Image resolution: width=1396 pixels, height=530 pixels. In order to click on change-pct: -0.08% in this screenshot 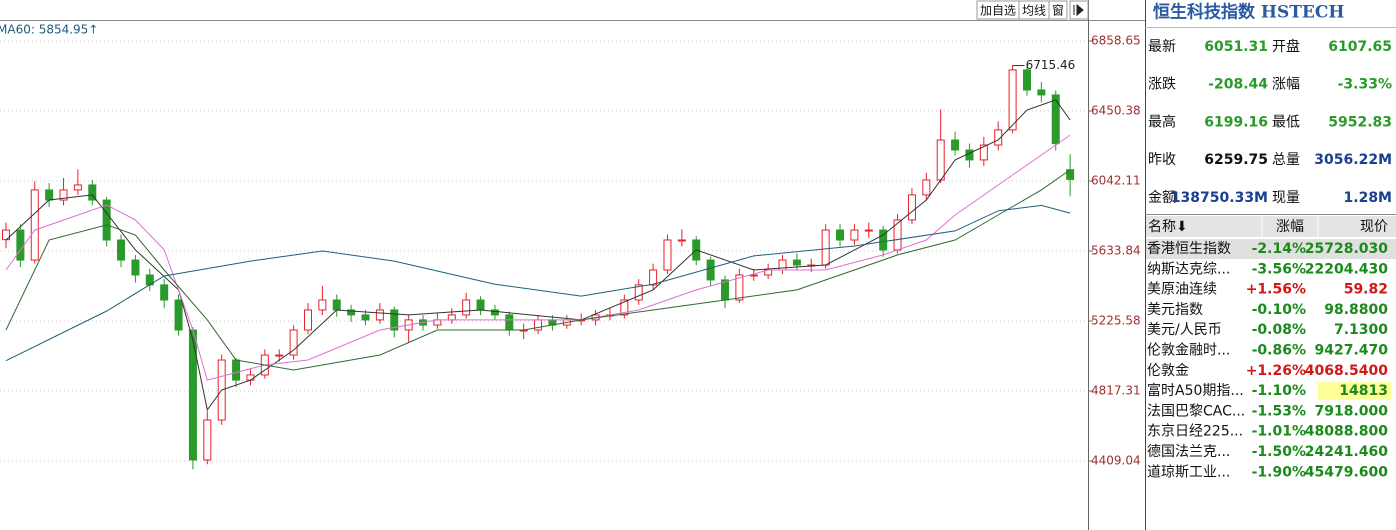, I will do `click(1279, 330)`.